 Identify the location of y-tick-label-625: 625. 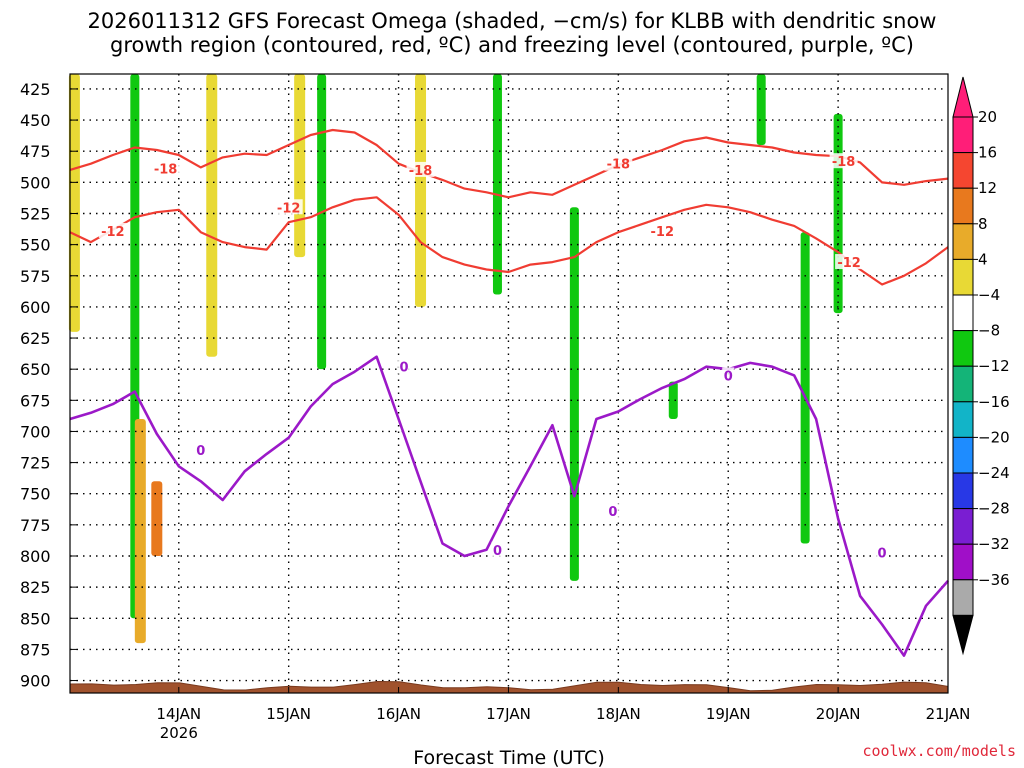
(35, 338).